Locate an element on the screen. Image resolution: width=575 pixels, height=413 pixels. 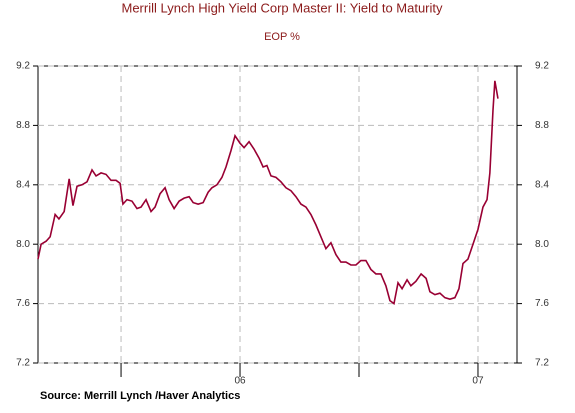
y2-tick-label: 7.2 is located at coordinates (542, 363).